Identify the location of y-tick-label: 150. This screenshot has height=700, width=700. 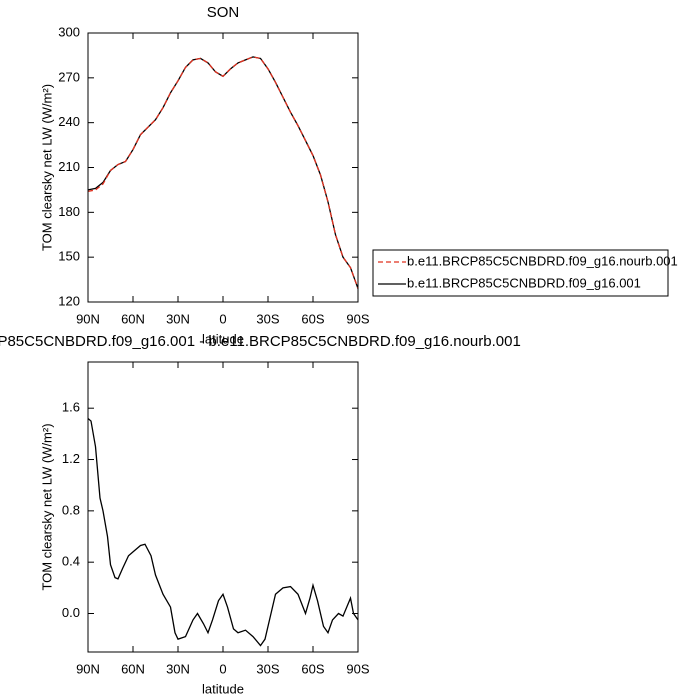
(69, 256).